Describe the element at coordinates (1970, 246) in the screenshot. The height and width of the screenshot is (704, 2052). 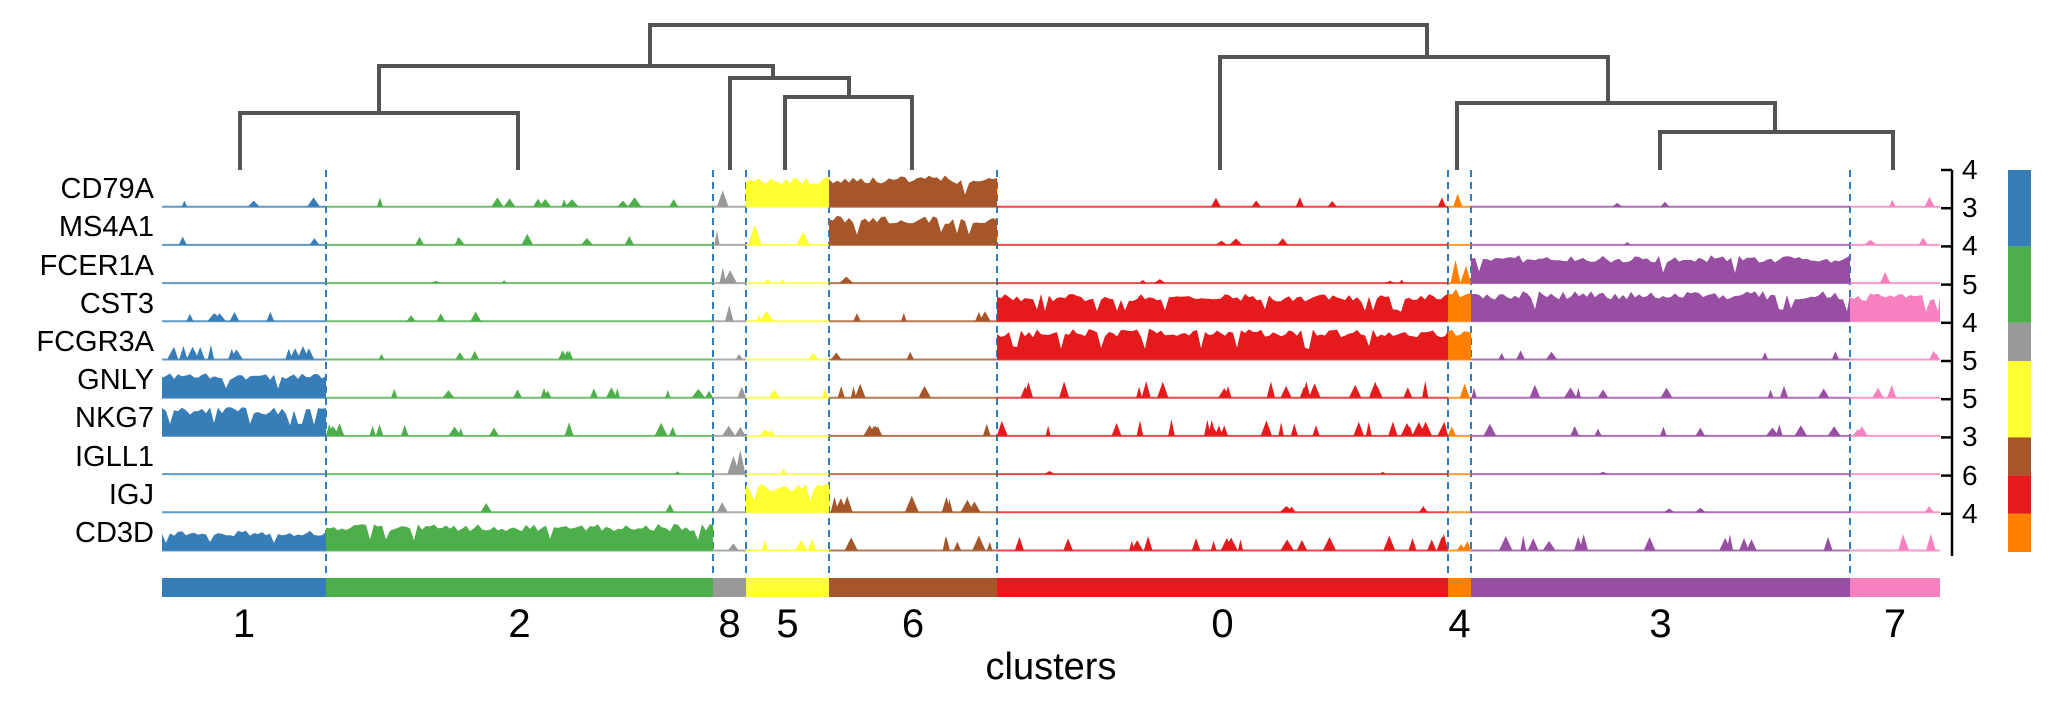
I see `value-axis-tick-label-FCER1A: 4` at that location.